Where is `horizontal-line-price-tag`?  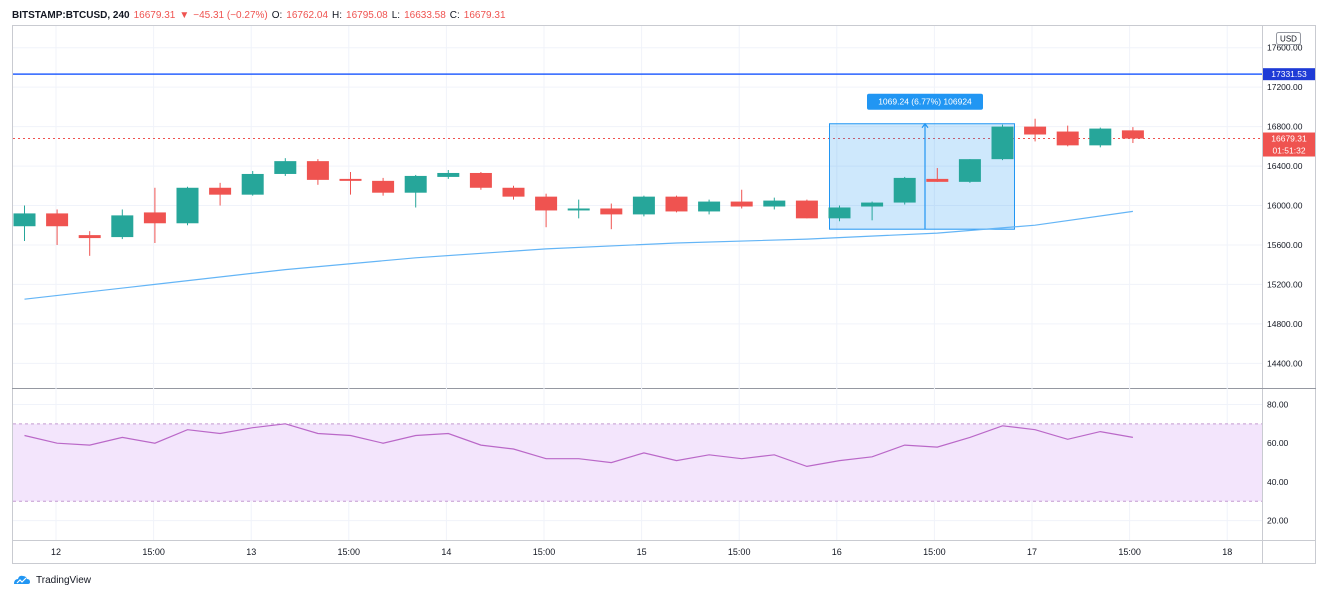 horizontal-line-price-tag is located at coordinates (1289, 74).